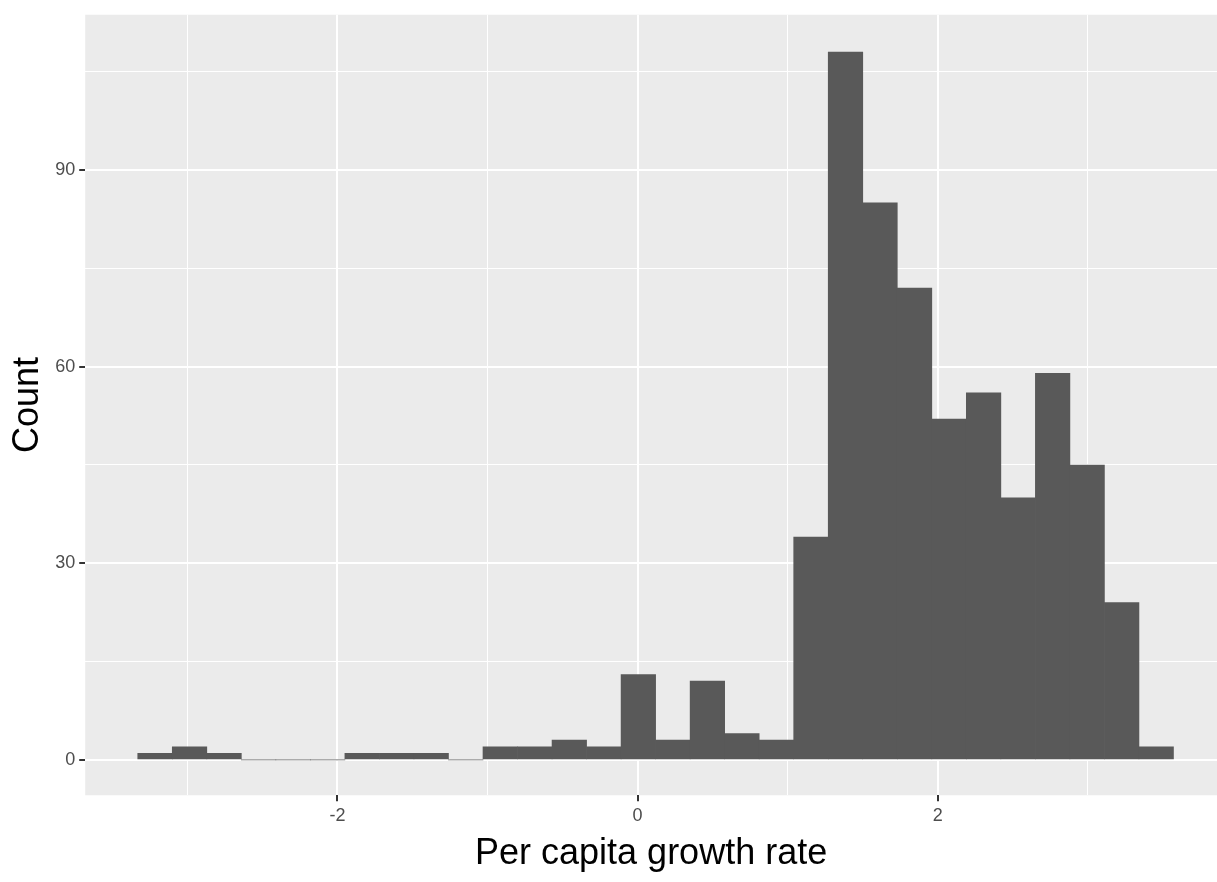 The width and height of the screenshot is (1217, 882). I want to click on x-axis-title: Per capita growth rate, so click(651, 852).